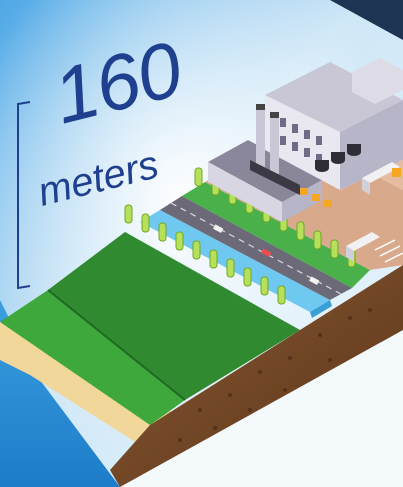 The width and height of the screenshot is (403, 487). What do you see at coordinates (275, 149) in the screenshot?
I see `chimneys` at bounding box center [275, 149].